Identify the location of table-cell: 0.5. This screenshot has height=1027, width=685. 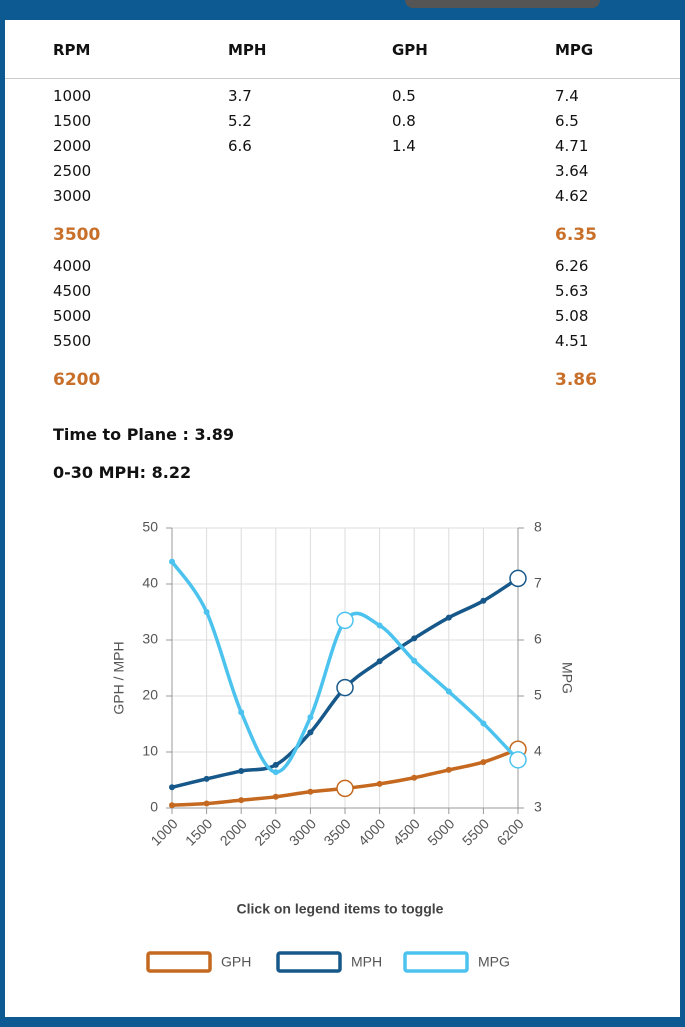
(404, 96).